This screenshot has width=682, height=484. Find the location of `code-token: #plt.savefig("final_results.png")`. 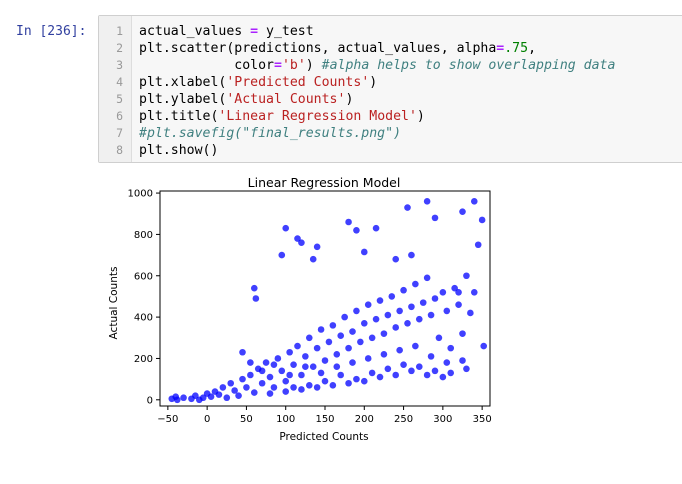

code-token: #plt.savefig("final_results.png") is located at coordinates (270, 133).